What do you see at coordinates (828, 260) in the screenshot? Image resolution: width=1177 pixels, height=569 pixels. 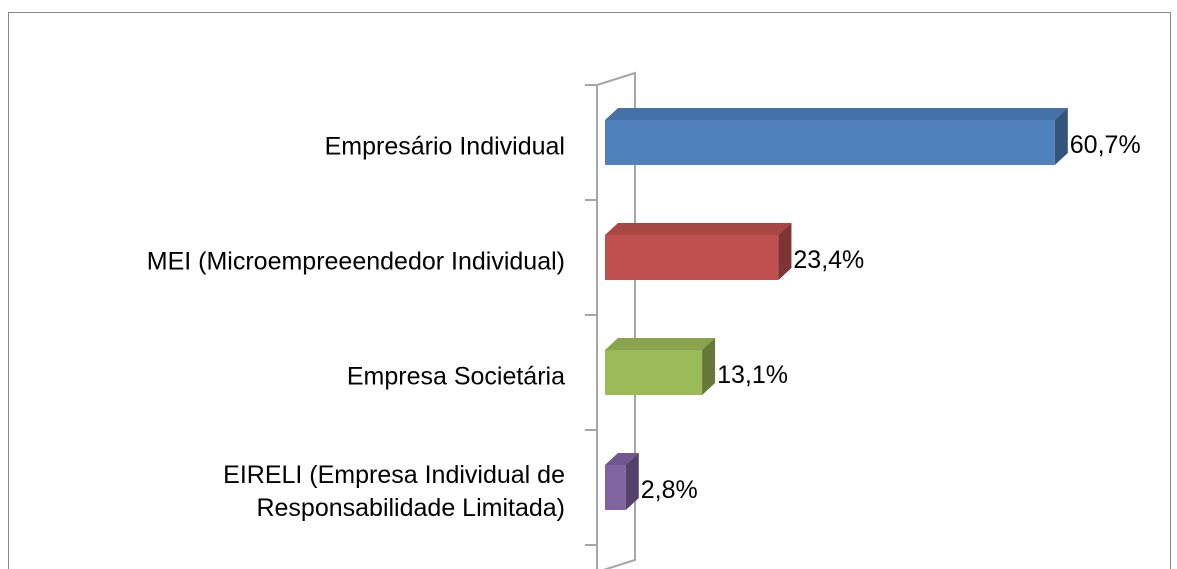 I see `data-label: 23,4%` at bounding box center [828, 260].